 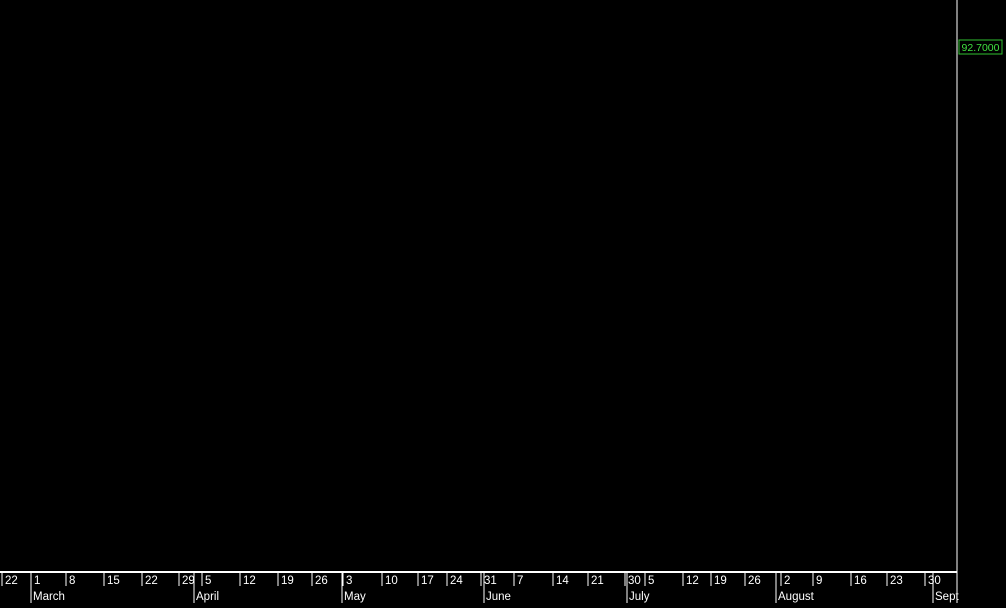 What do you see at coordinates (456, 581) in the screenshot?
I see `date-tick-label: 24` at bounding box center [456, 581].